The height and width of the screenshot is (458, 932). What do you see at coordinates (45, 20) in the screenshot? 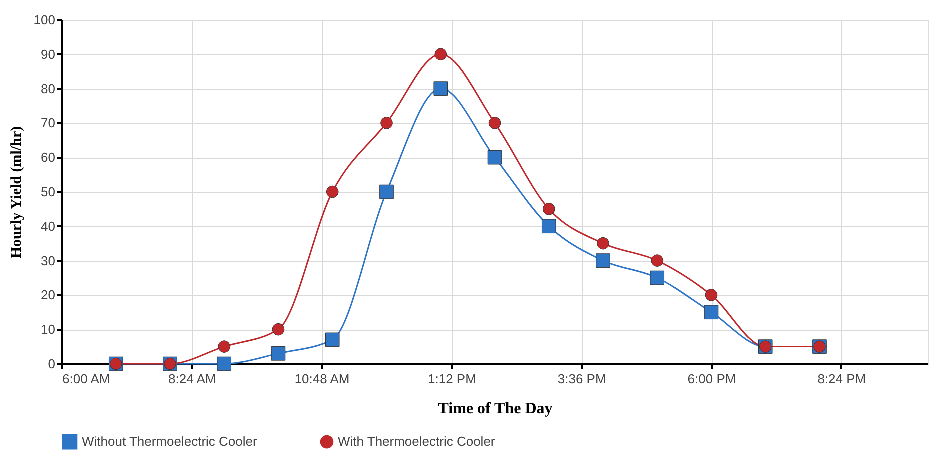
I see `y-tick-label: 100` at bounding box center [45, 20].